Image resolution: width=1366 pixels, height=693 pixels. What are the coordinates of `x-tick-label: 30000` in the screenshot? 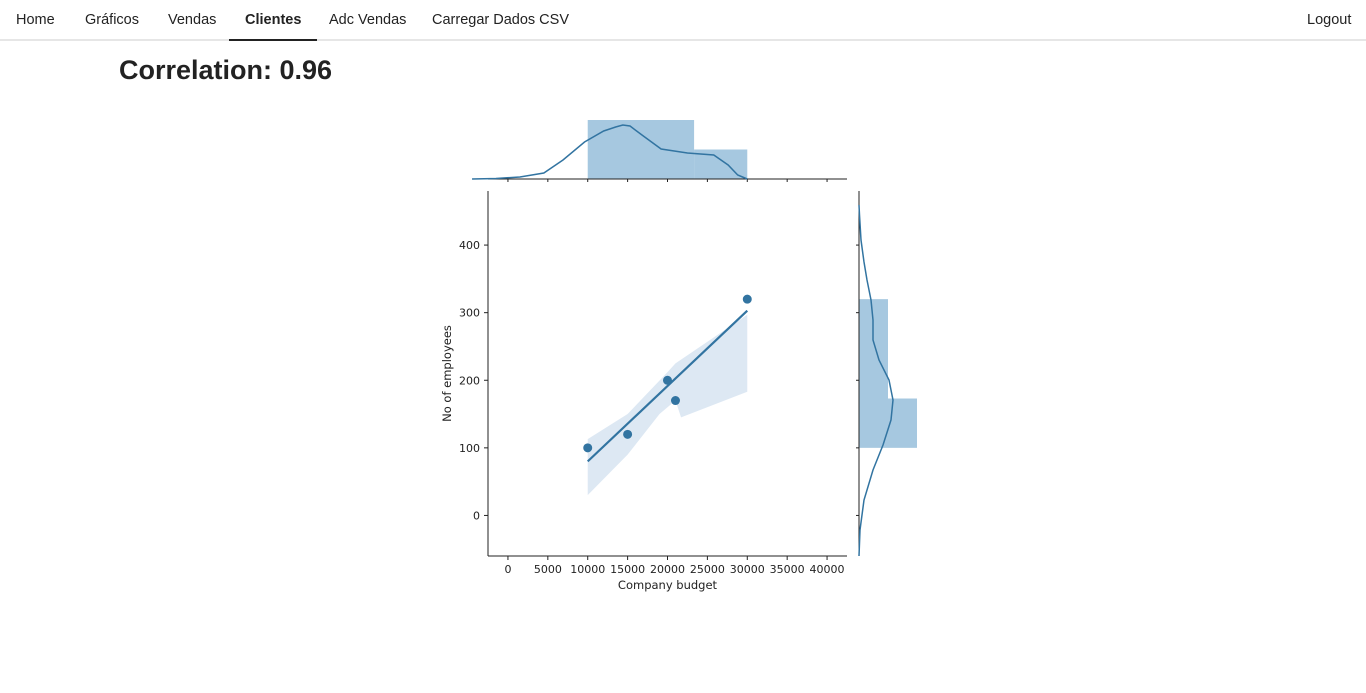 It's located at (747, 569).